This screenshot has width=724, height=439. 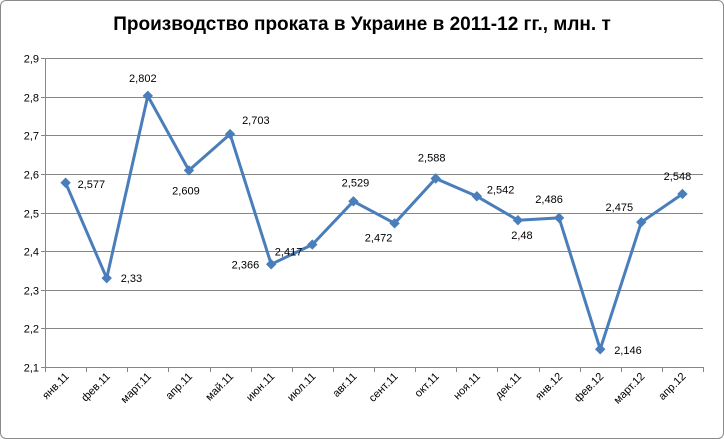 I want to click on x-tick-label: сент.11, so click(x=384, y=388).